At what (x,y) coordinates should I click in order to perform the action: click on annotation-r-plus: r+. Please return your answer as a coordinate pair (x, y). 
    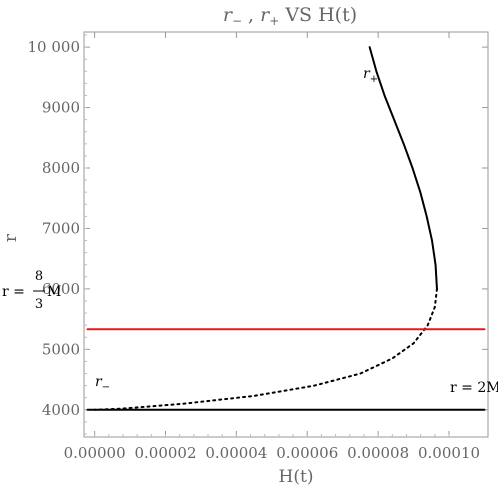
    Looking at the image, I should click on (370, 75).